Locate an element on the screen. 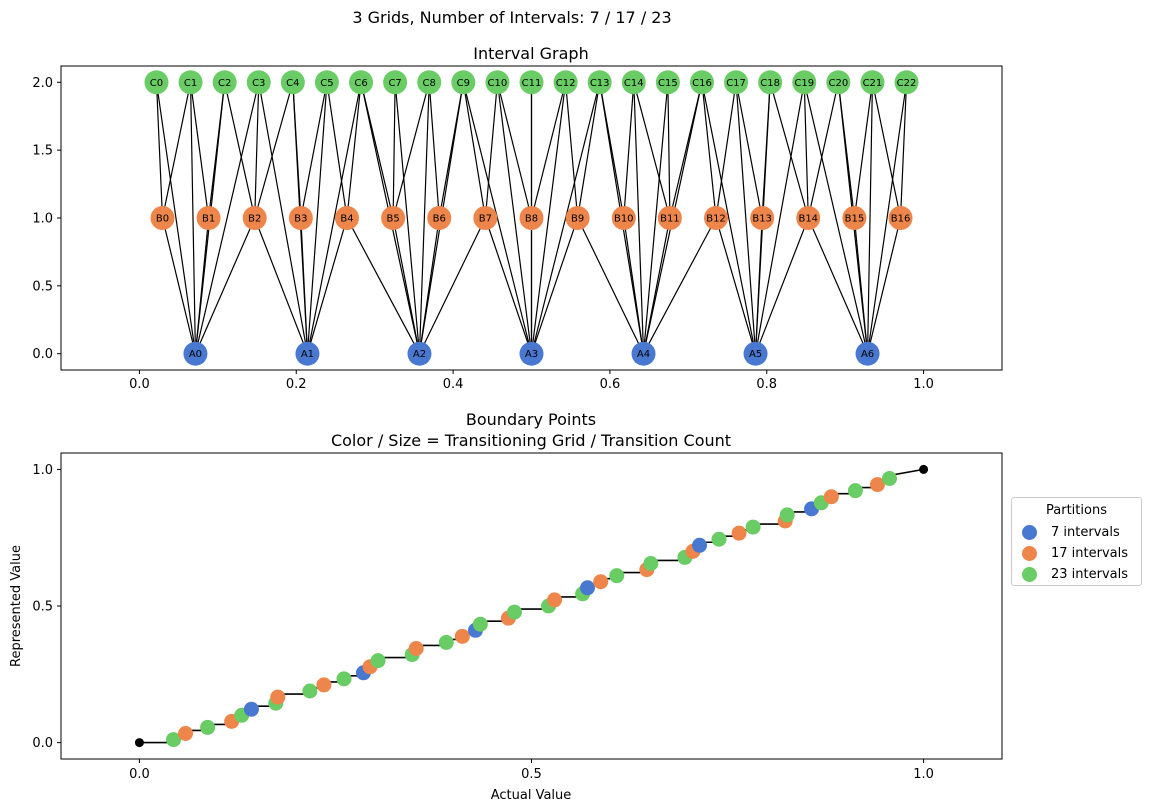 This screenshot has height=811, width=1158. graph-node-b5: B5 is located at coordinates (393, 218).